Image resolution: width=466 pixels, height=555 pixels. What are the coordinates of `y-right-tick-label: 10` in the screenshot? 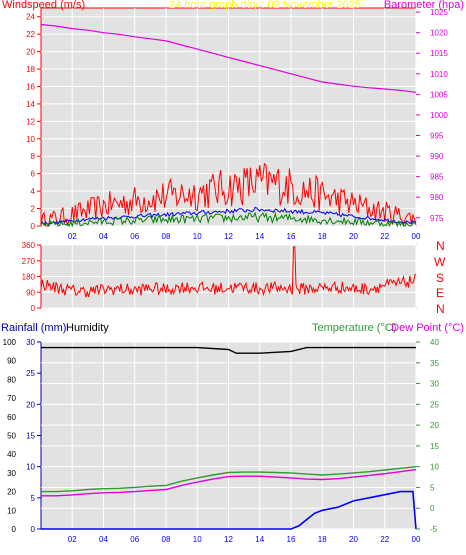 It's located at (434, 467).